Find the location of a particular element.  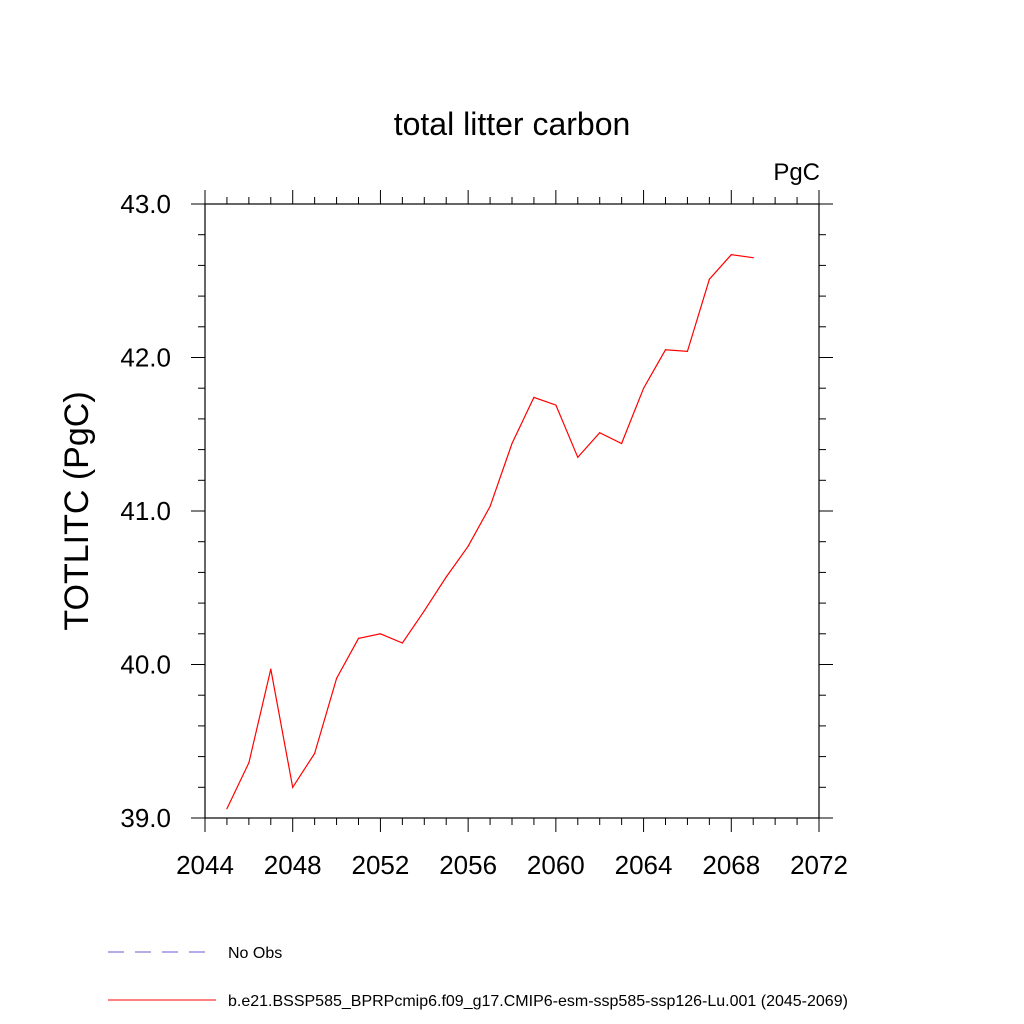

y-tick-label: 43.0 is located at coordinates (145, 204).